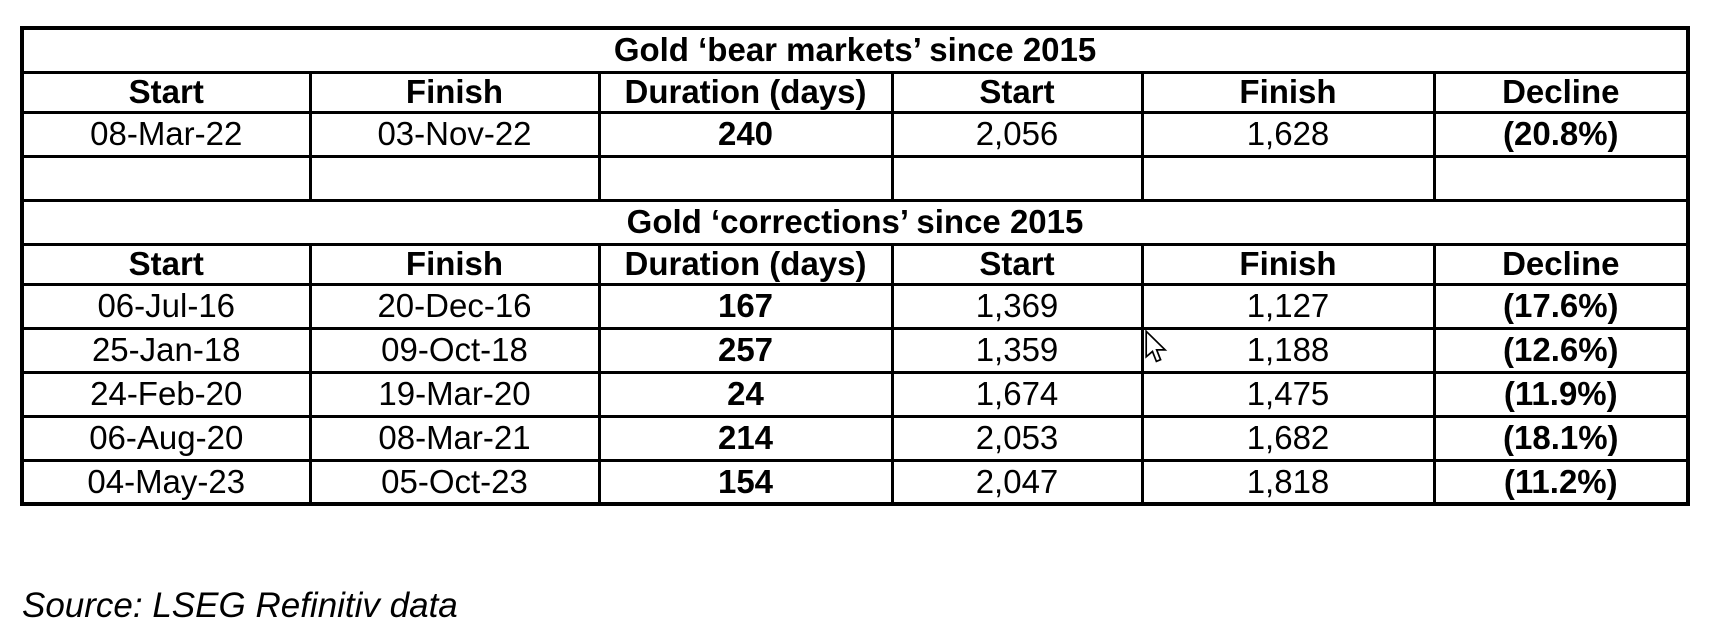 The height and width of the screenshot is (636, 1709). What do you see at coordinates (745, 306) in the screenshot?
I see `cell-duration: 167` at bounding box center [745, 306].